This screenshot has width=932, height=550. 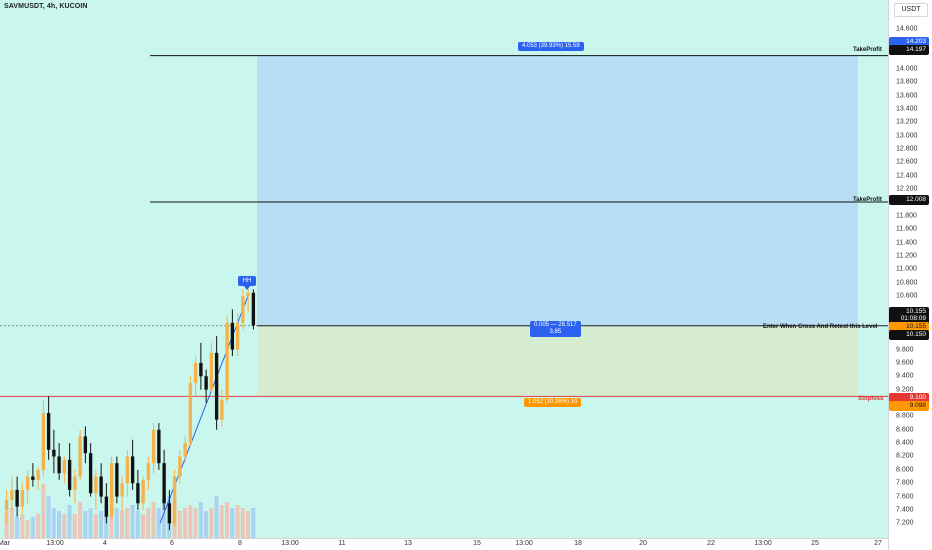 What do you see at coordinates (905, 497) in the screenshot?
I see `price-tick: 7.600` at bounding box center [905, 497].